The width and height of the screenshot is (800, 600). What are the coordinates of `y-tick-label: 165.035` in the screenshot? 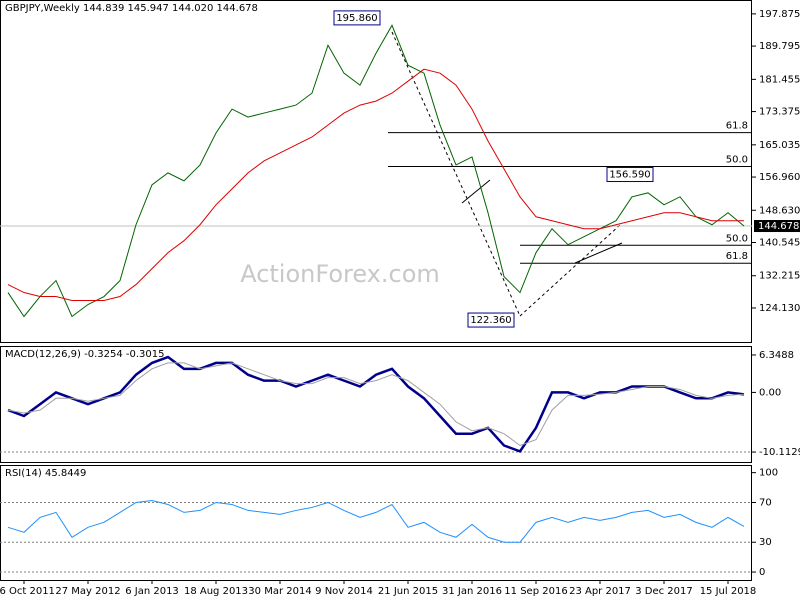 It's located at (779, 145).